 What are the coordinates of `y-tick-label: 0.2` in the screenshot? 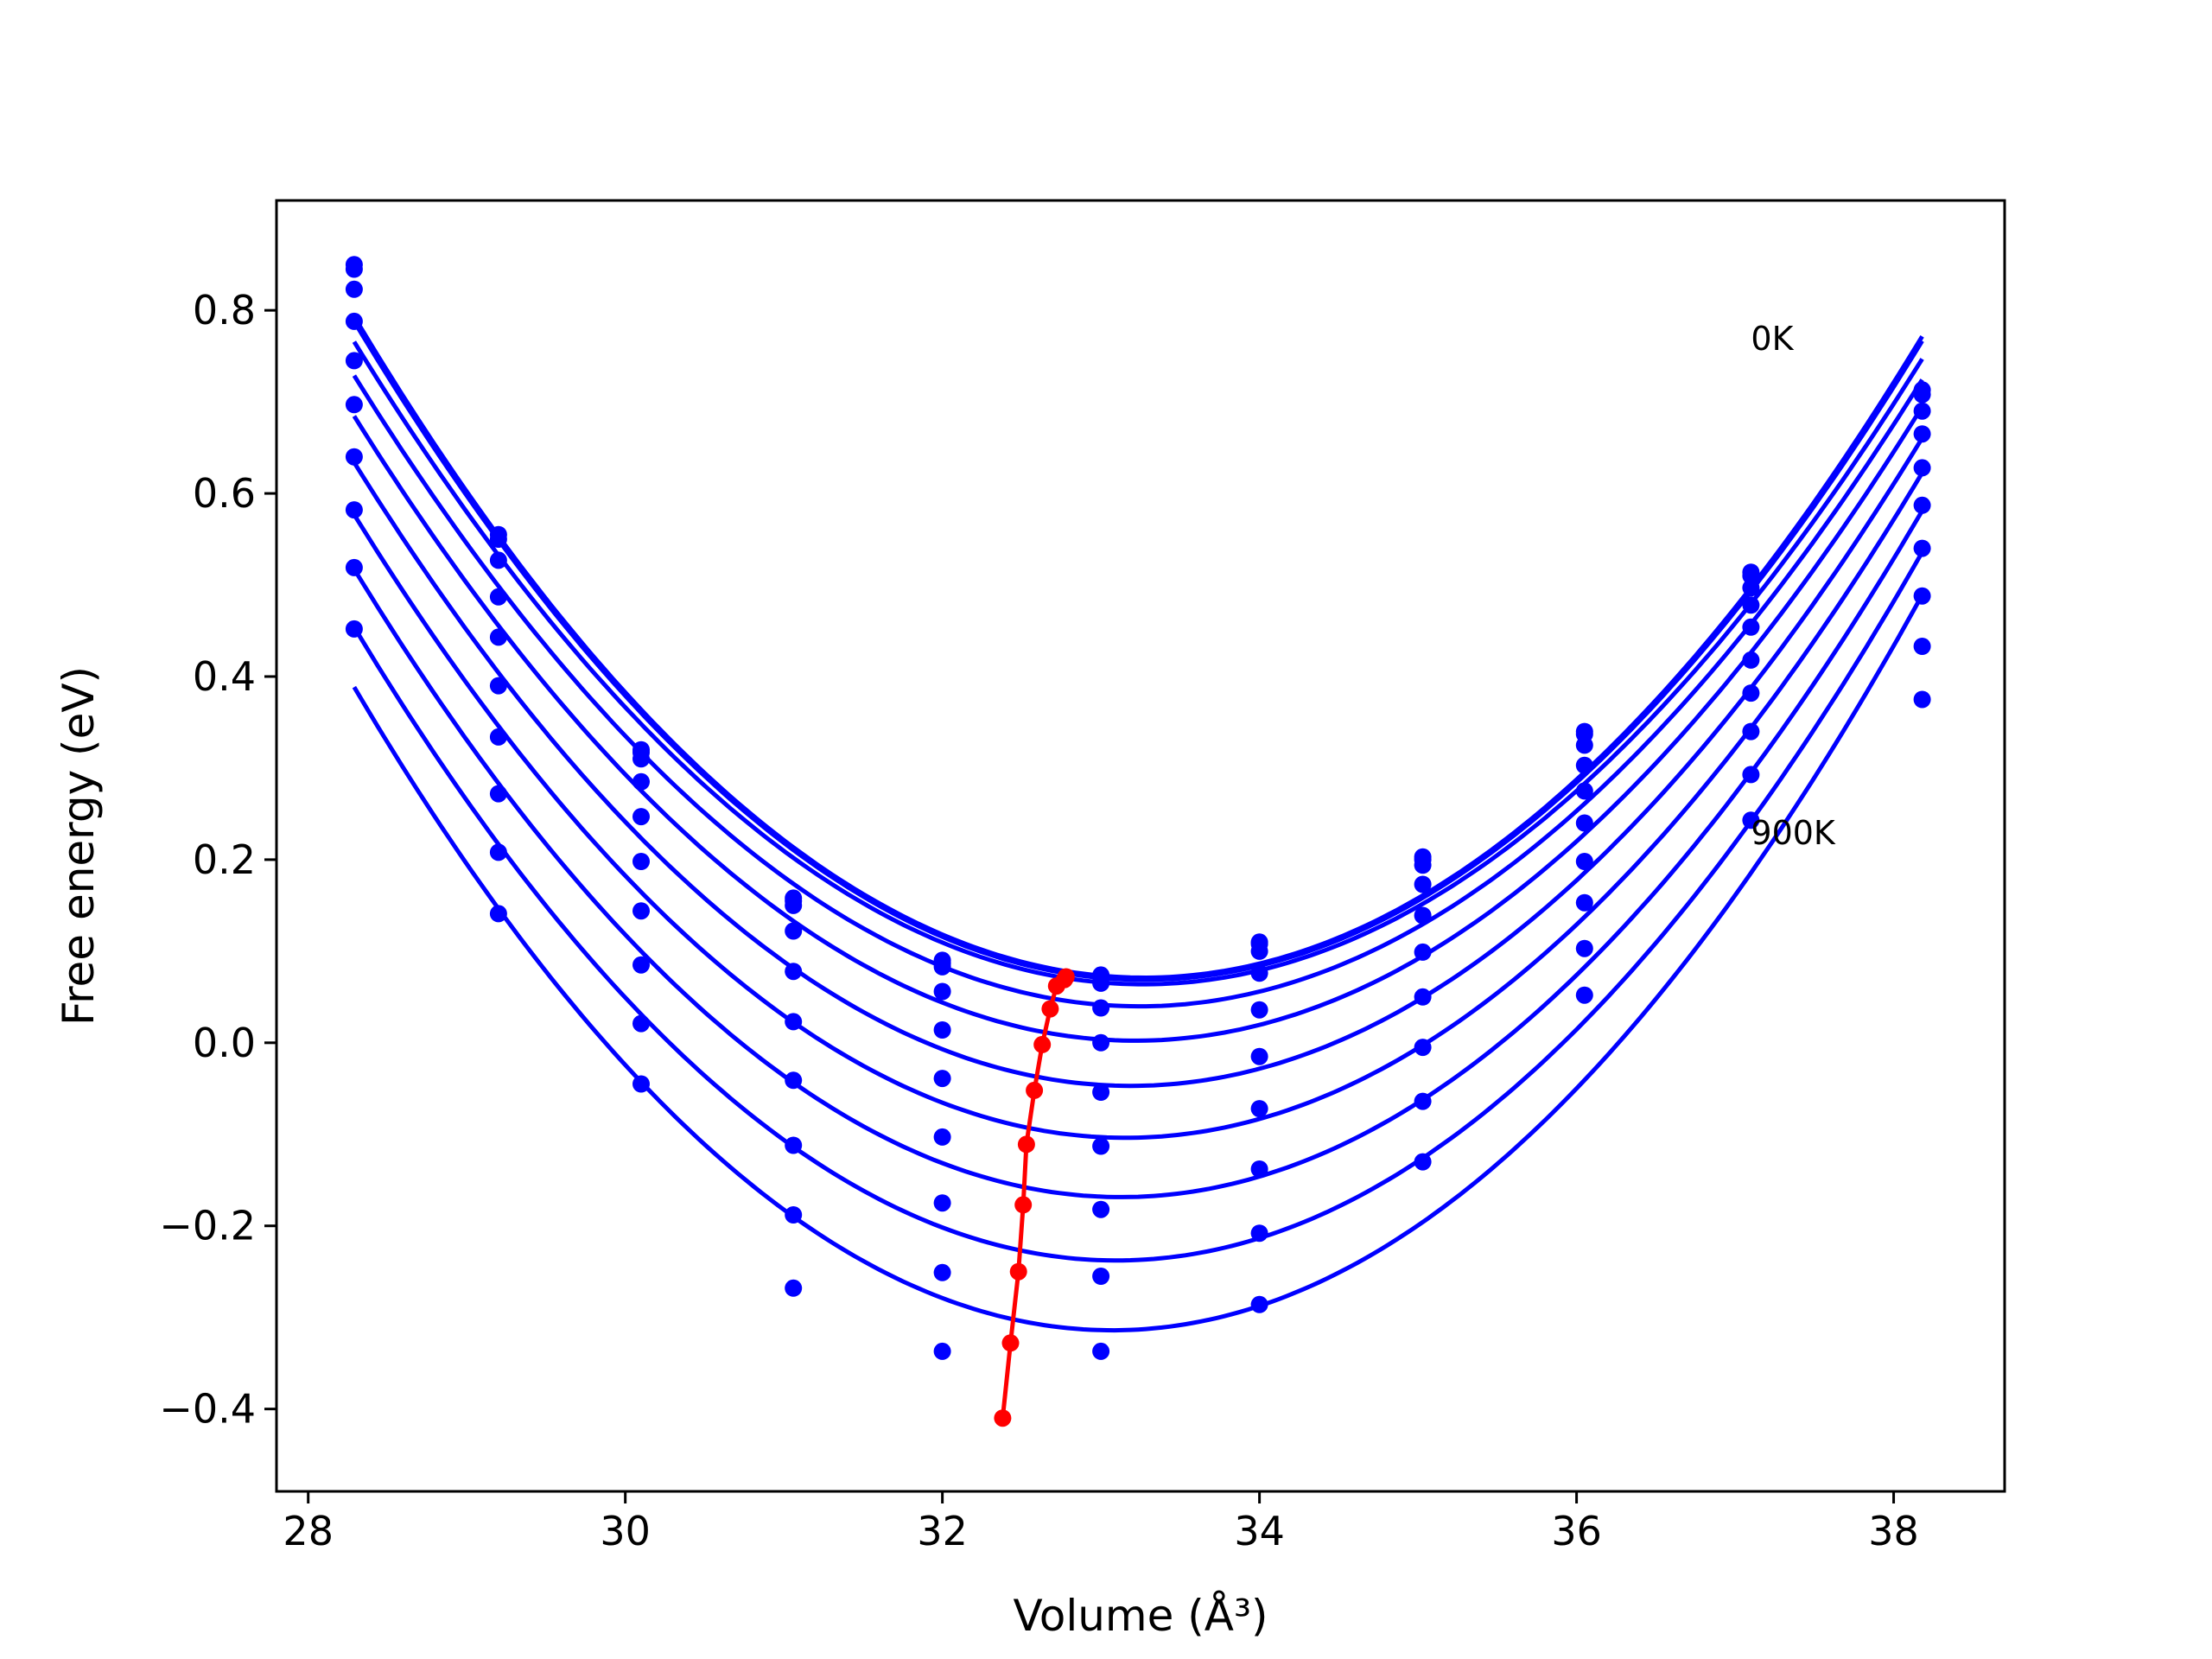 It's located at (224, 859).